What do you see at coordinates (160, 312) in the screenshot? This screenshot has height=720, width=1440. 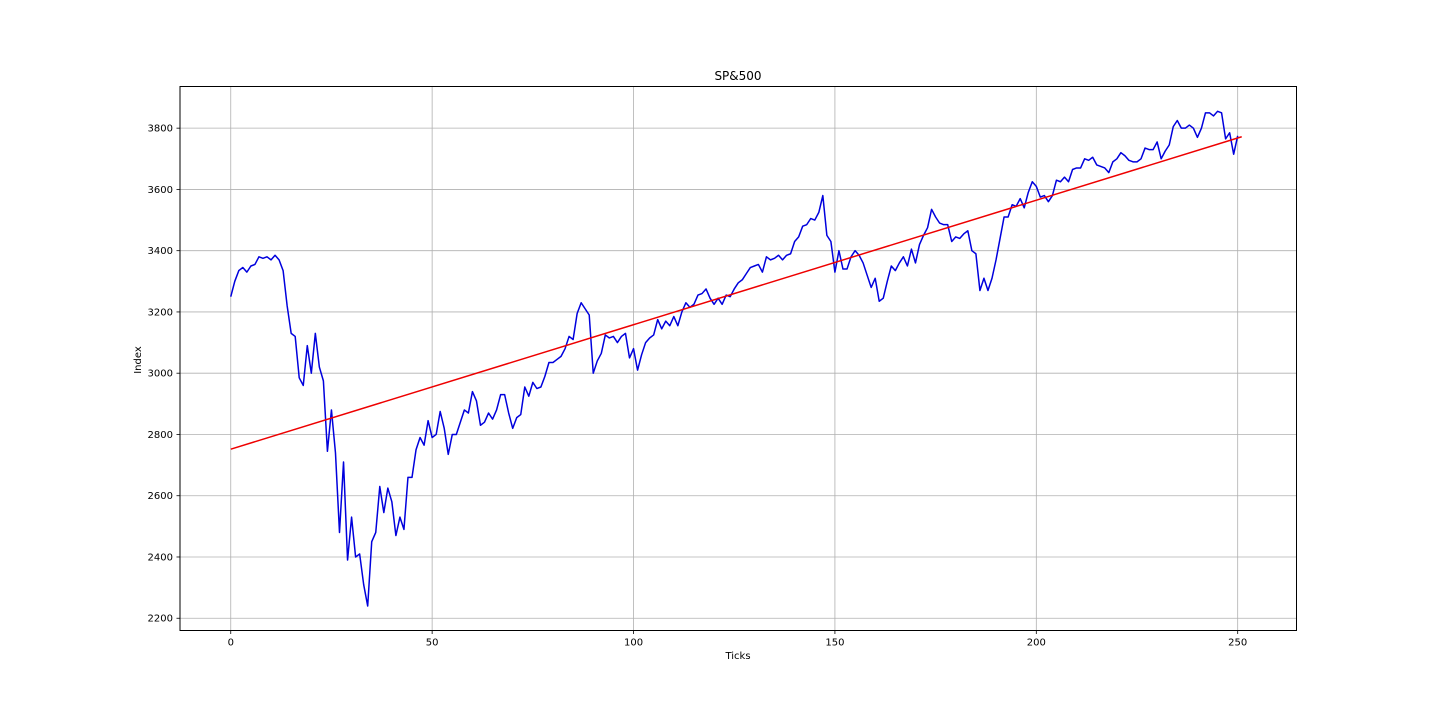 I see `y-tick-label: 3200` at bounding box center [160, 312].